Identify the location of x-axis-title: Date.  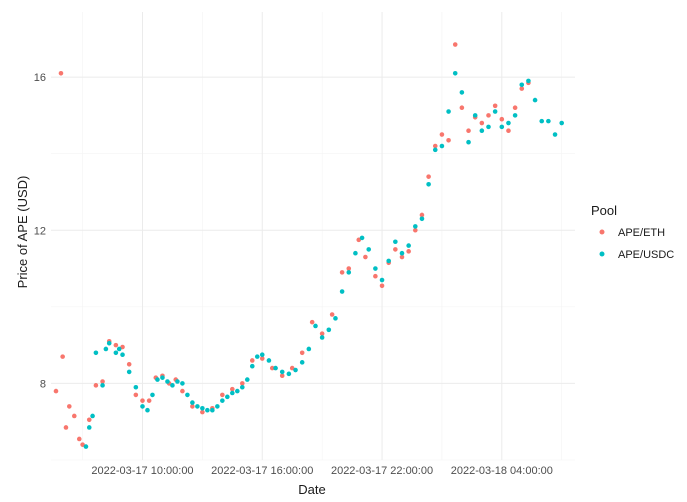
(311, 489).